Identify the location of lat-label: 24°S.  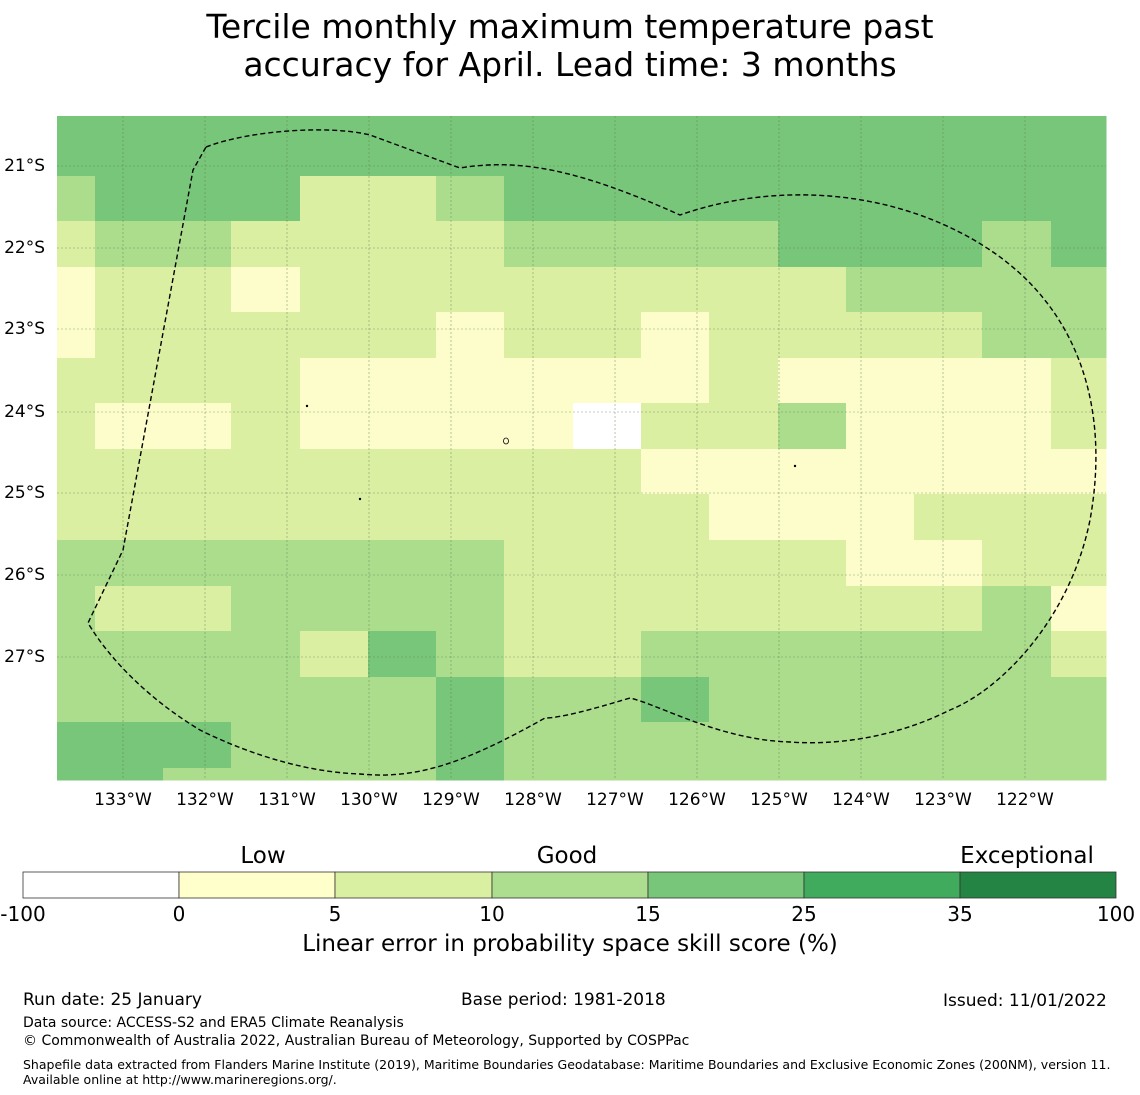
(24, 412).